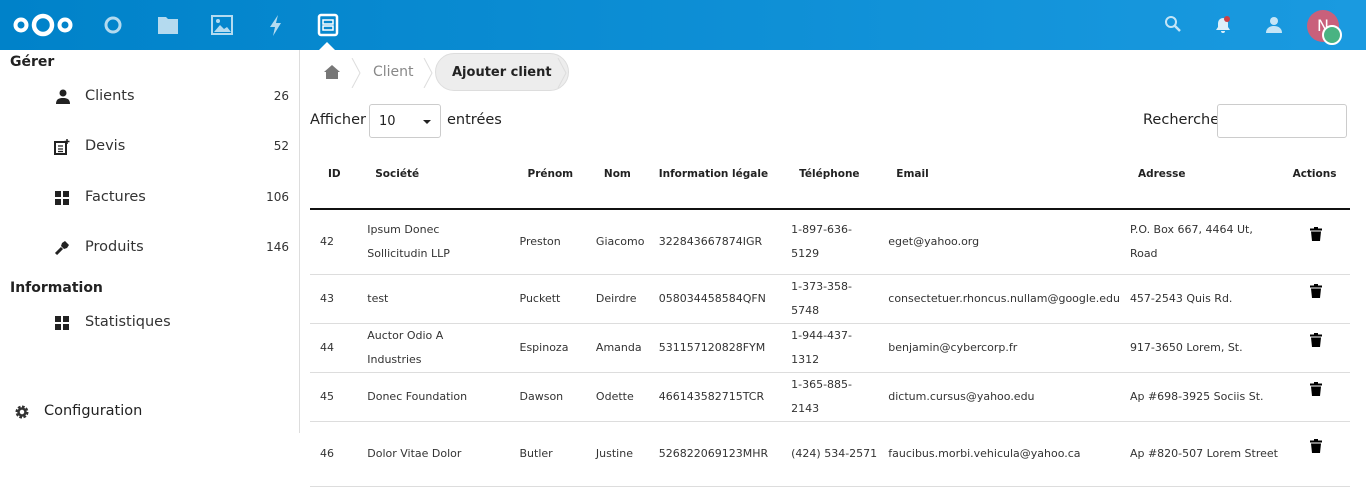  I want to click on active-app-indicator, so click(327, 46).